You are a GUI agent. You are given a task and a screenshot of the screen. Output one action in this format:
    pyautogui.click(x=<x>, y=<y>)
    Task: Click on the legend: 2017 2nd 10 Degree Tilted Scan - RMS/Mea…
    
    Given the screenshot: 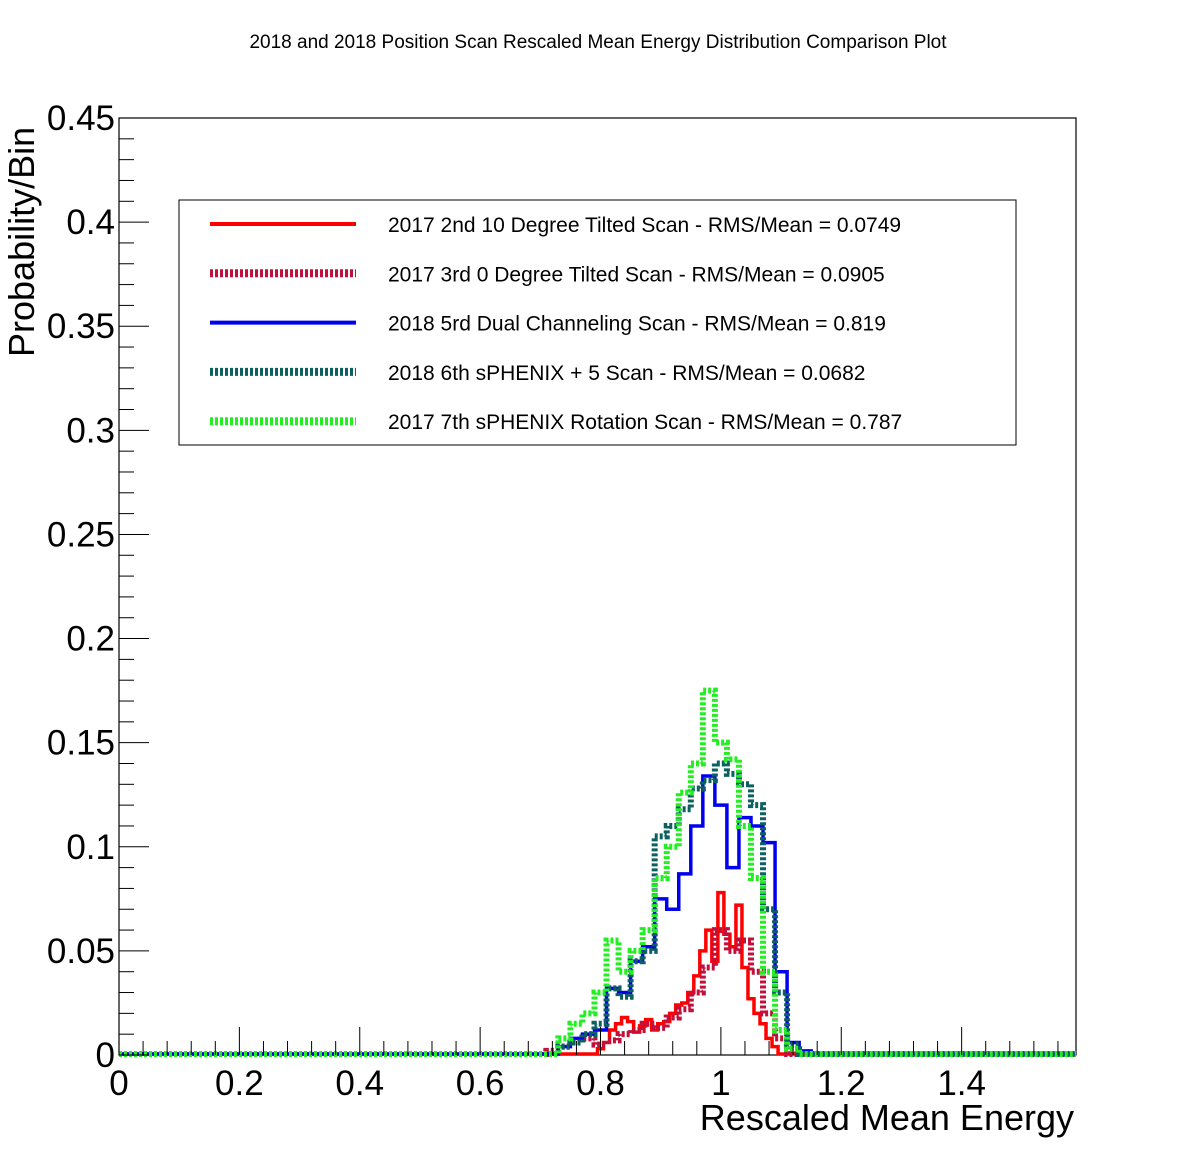 What is the action you would take?
    pyautogui.click(x=597, y=322)
    